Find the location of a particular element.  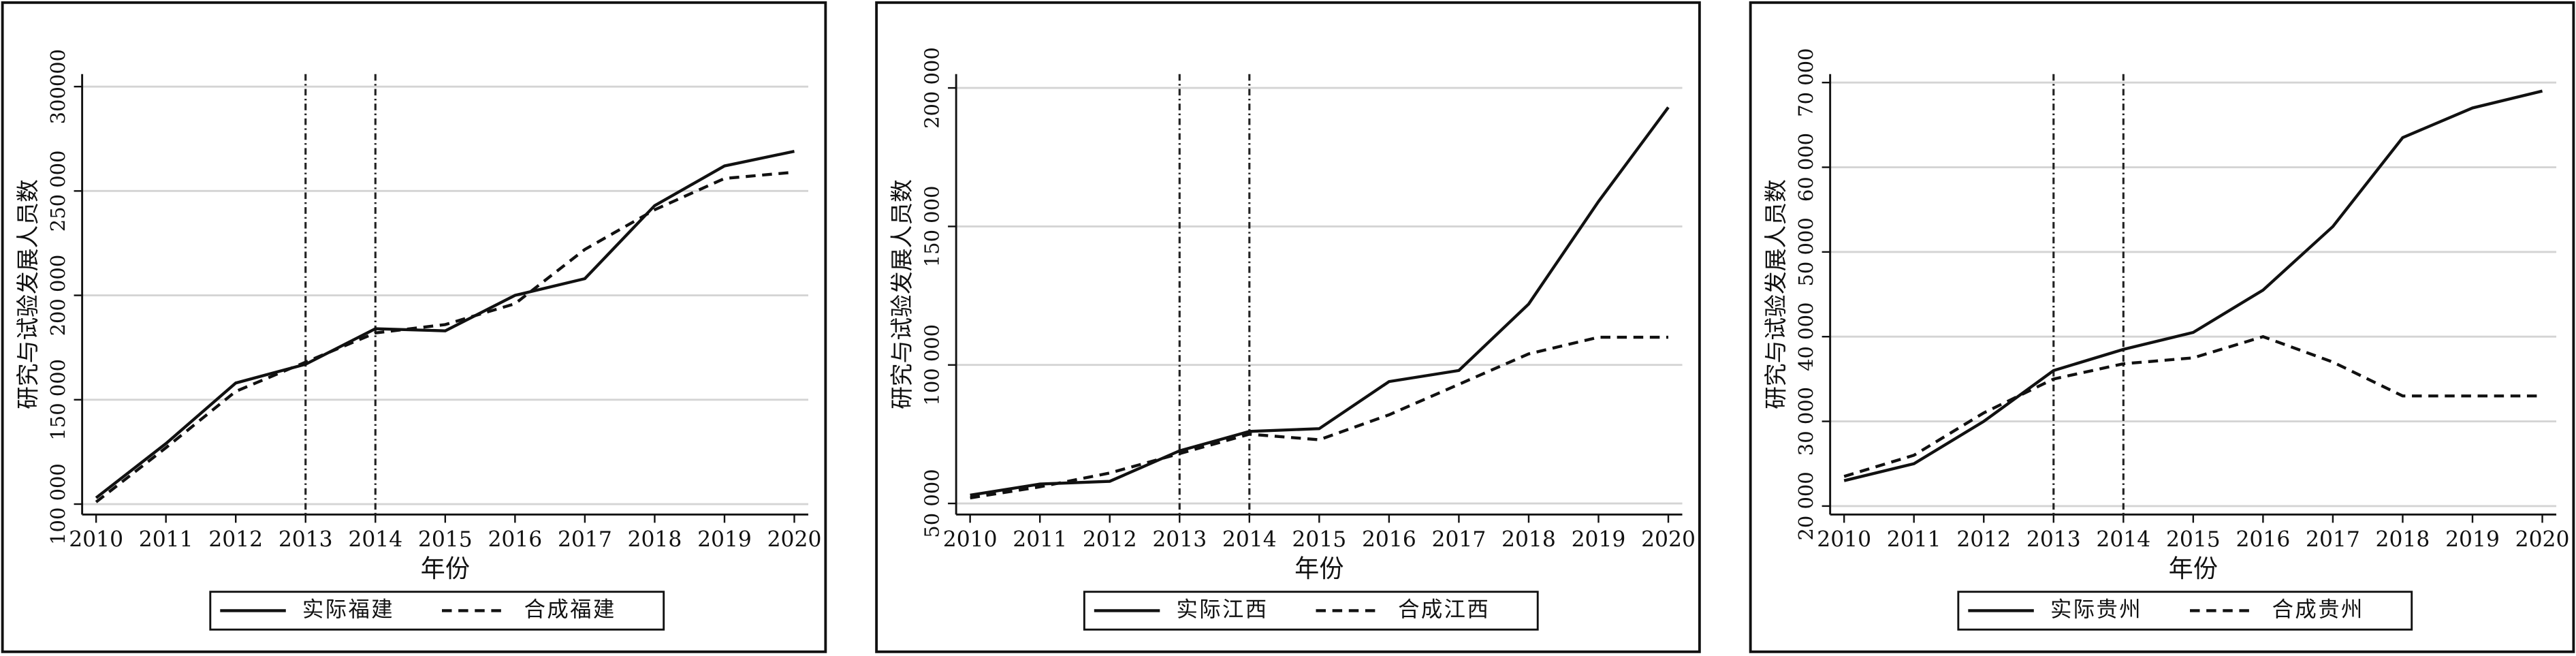

y-tick-label: 70 000 is located at coordinates (1805, 82).